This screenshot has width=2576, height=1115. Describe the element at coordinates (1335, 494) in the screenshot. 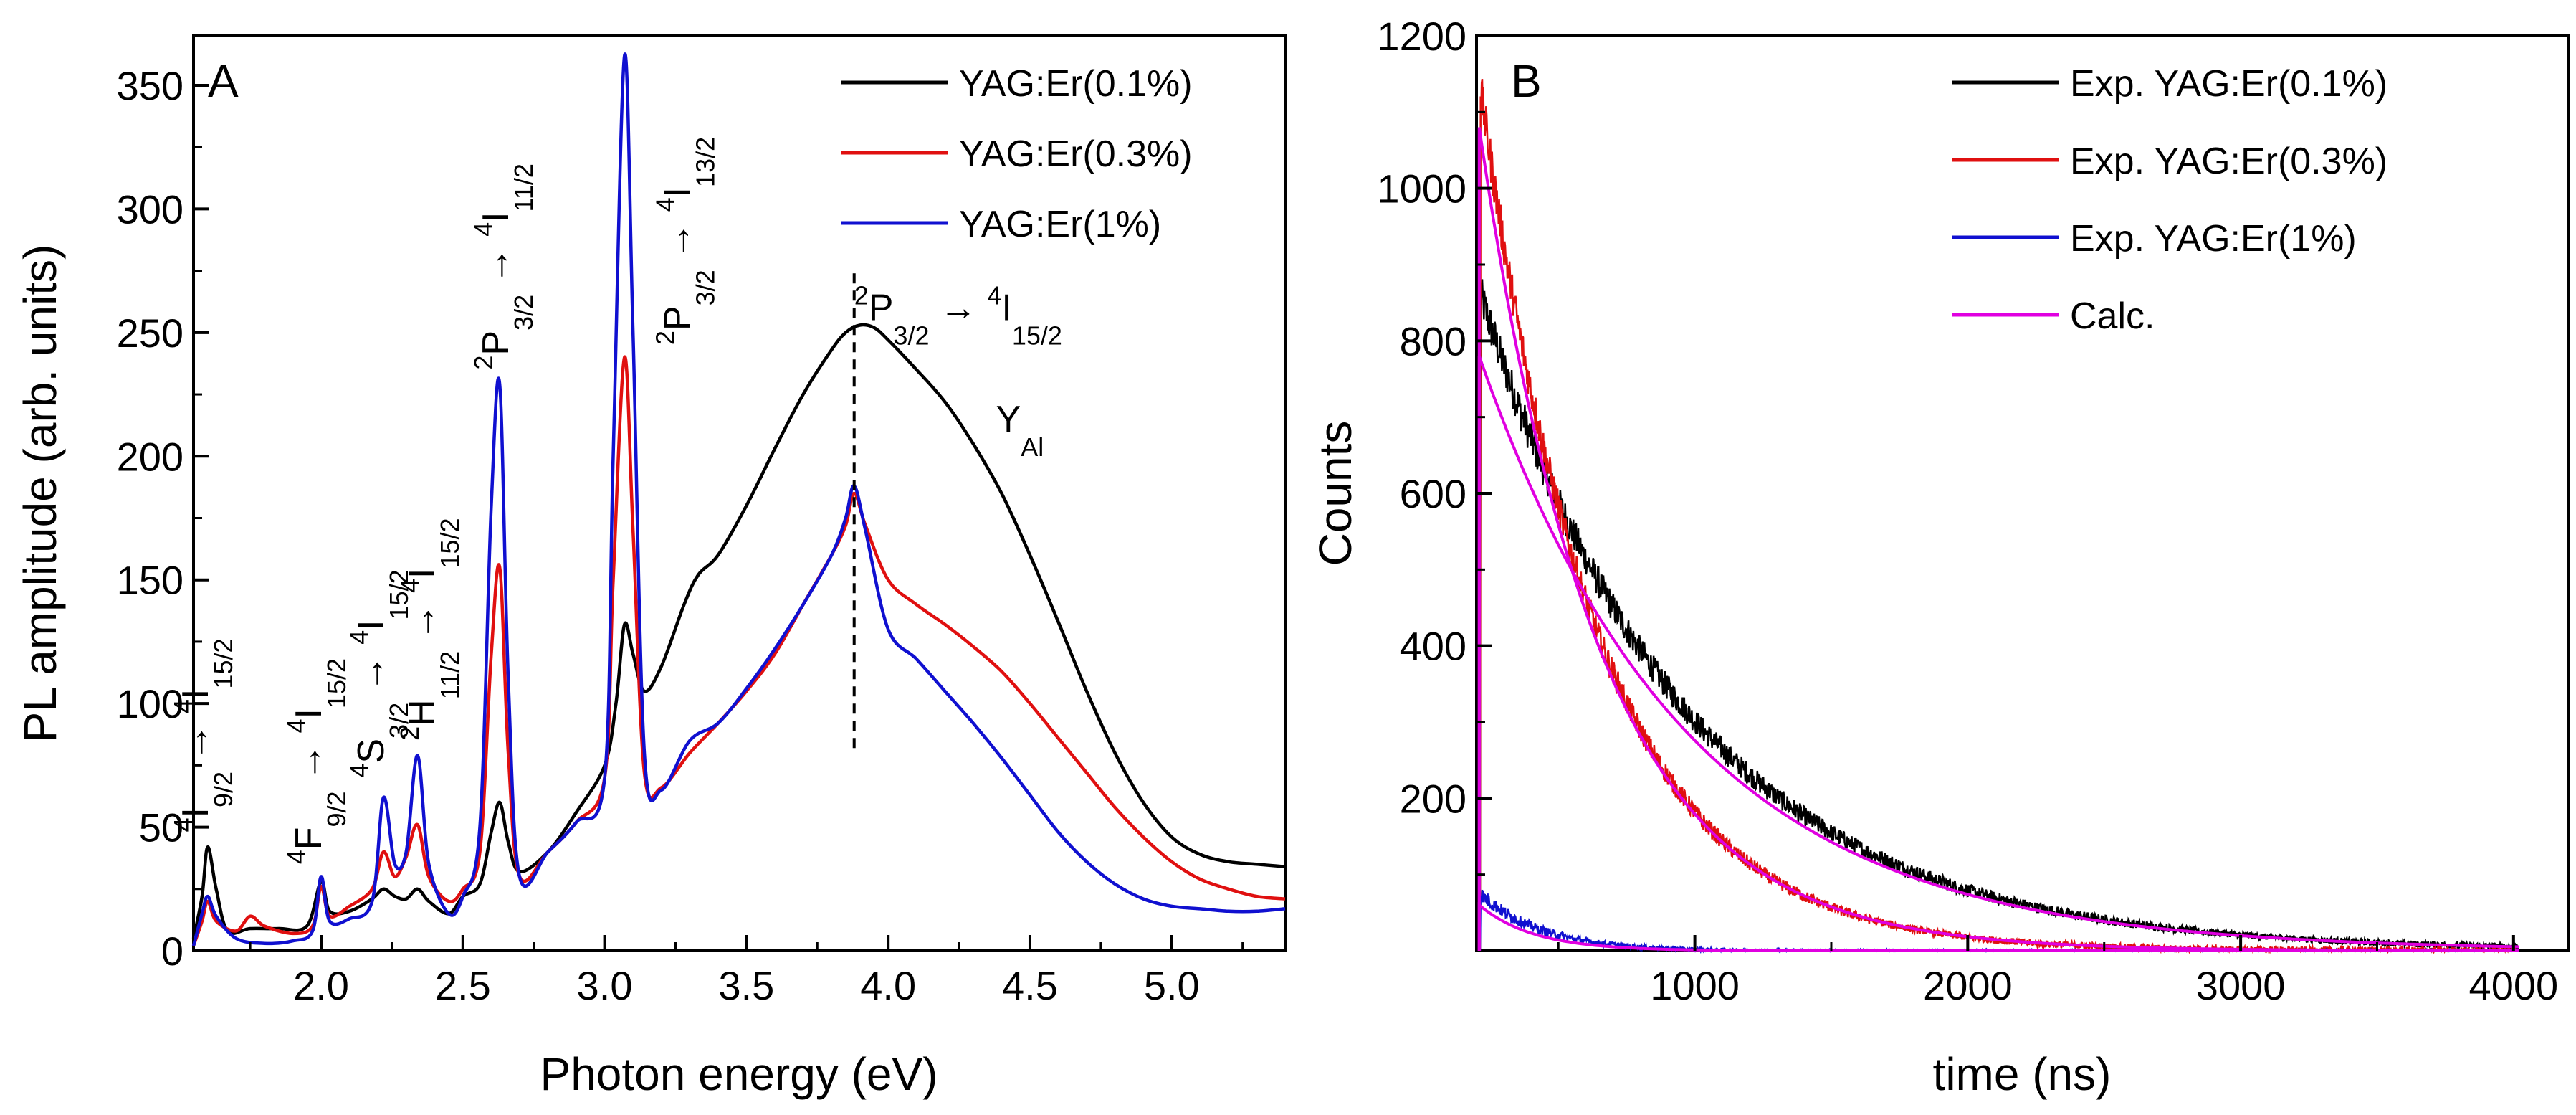

I see `panel-b-y-axis-title: Counts` at that location.